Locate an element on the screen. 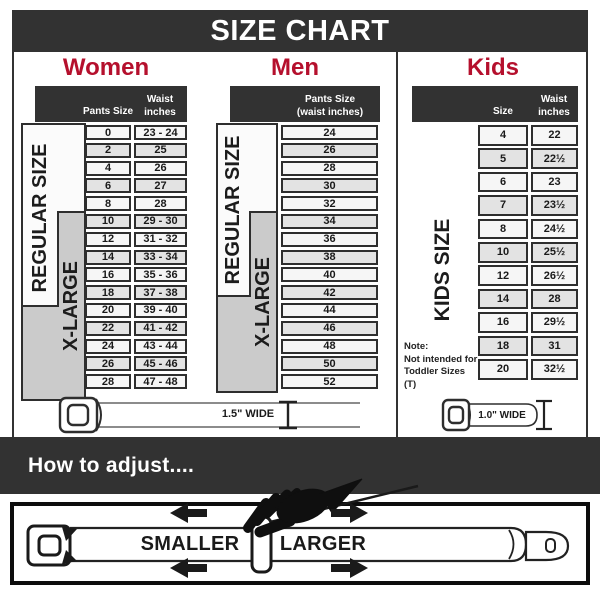 The height and width of the screenshot is (600, 600). waist-size-cell: 32 is located at coordinates (329, 204).